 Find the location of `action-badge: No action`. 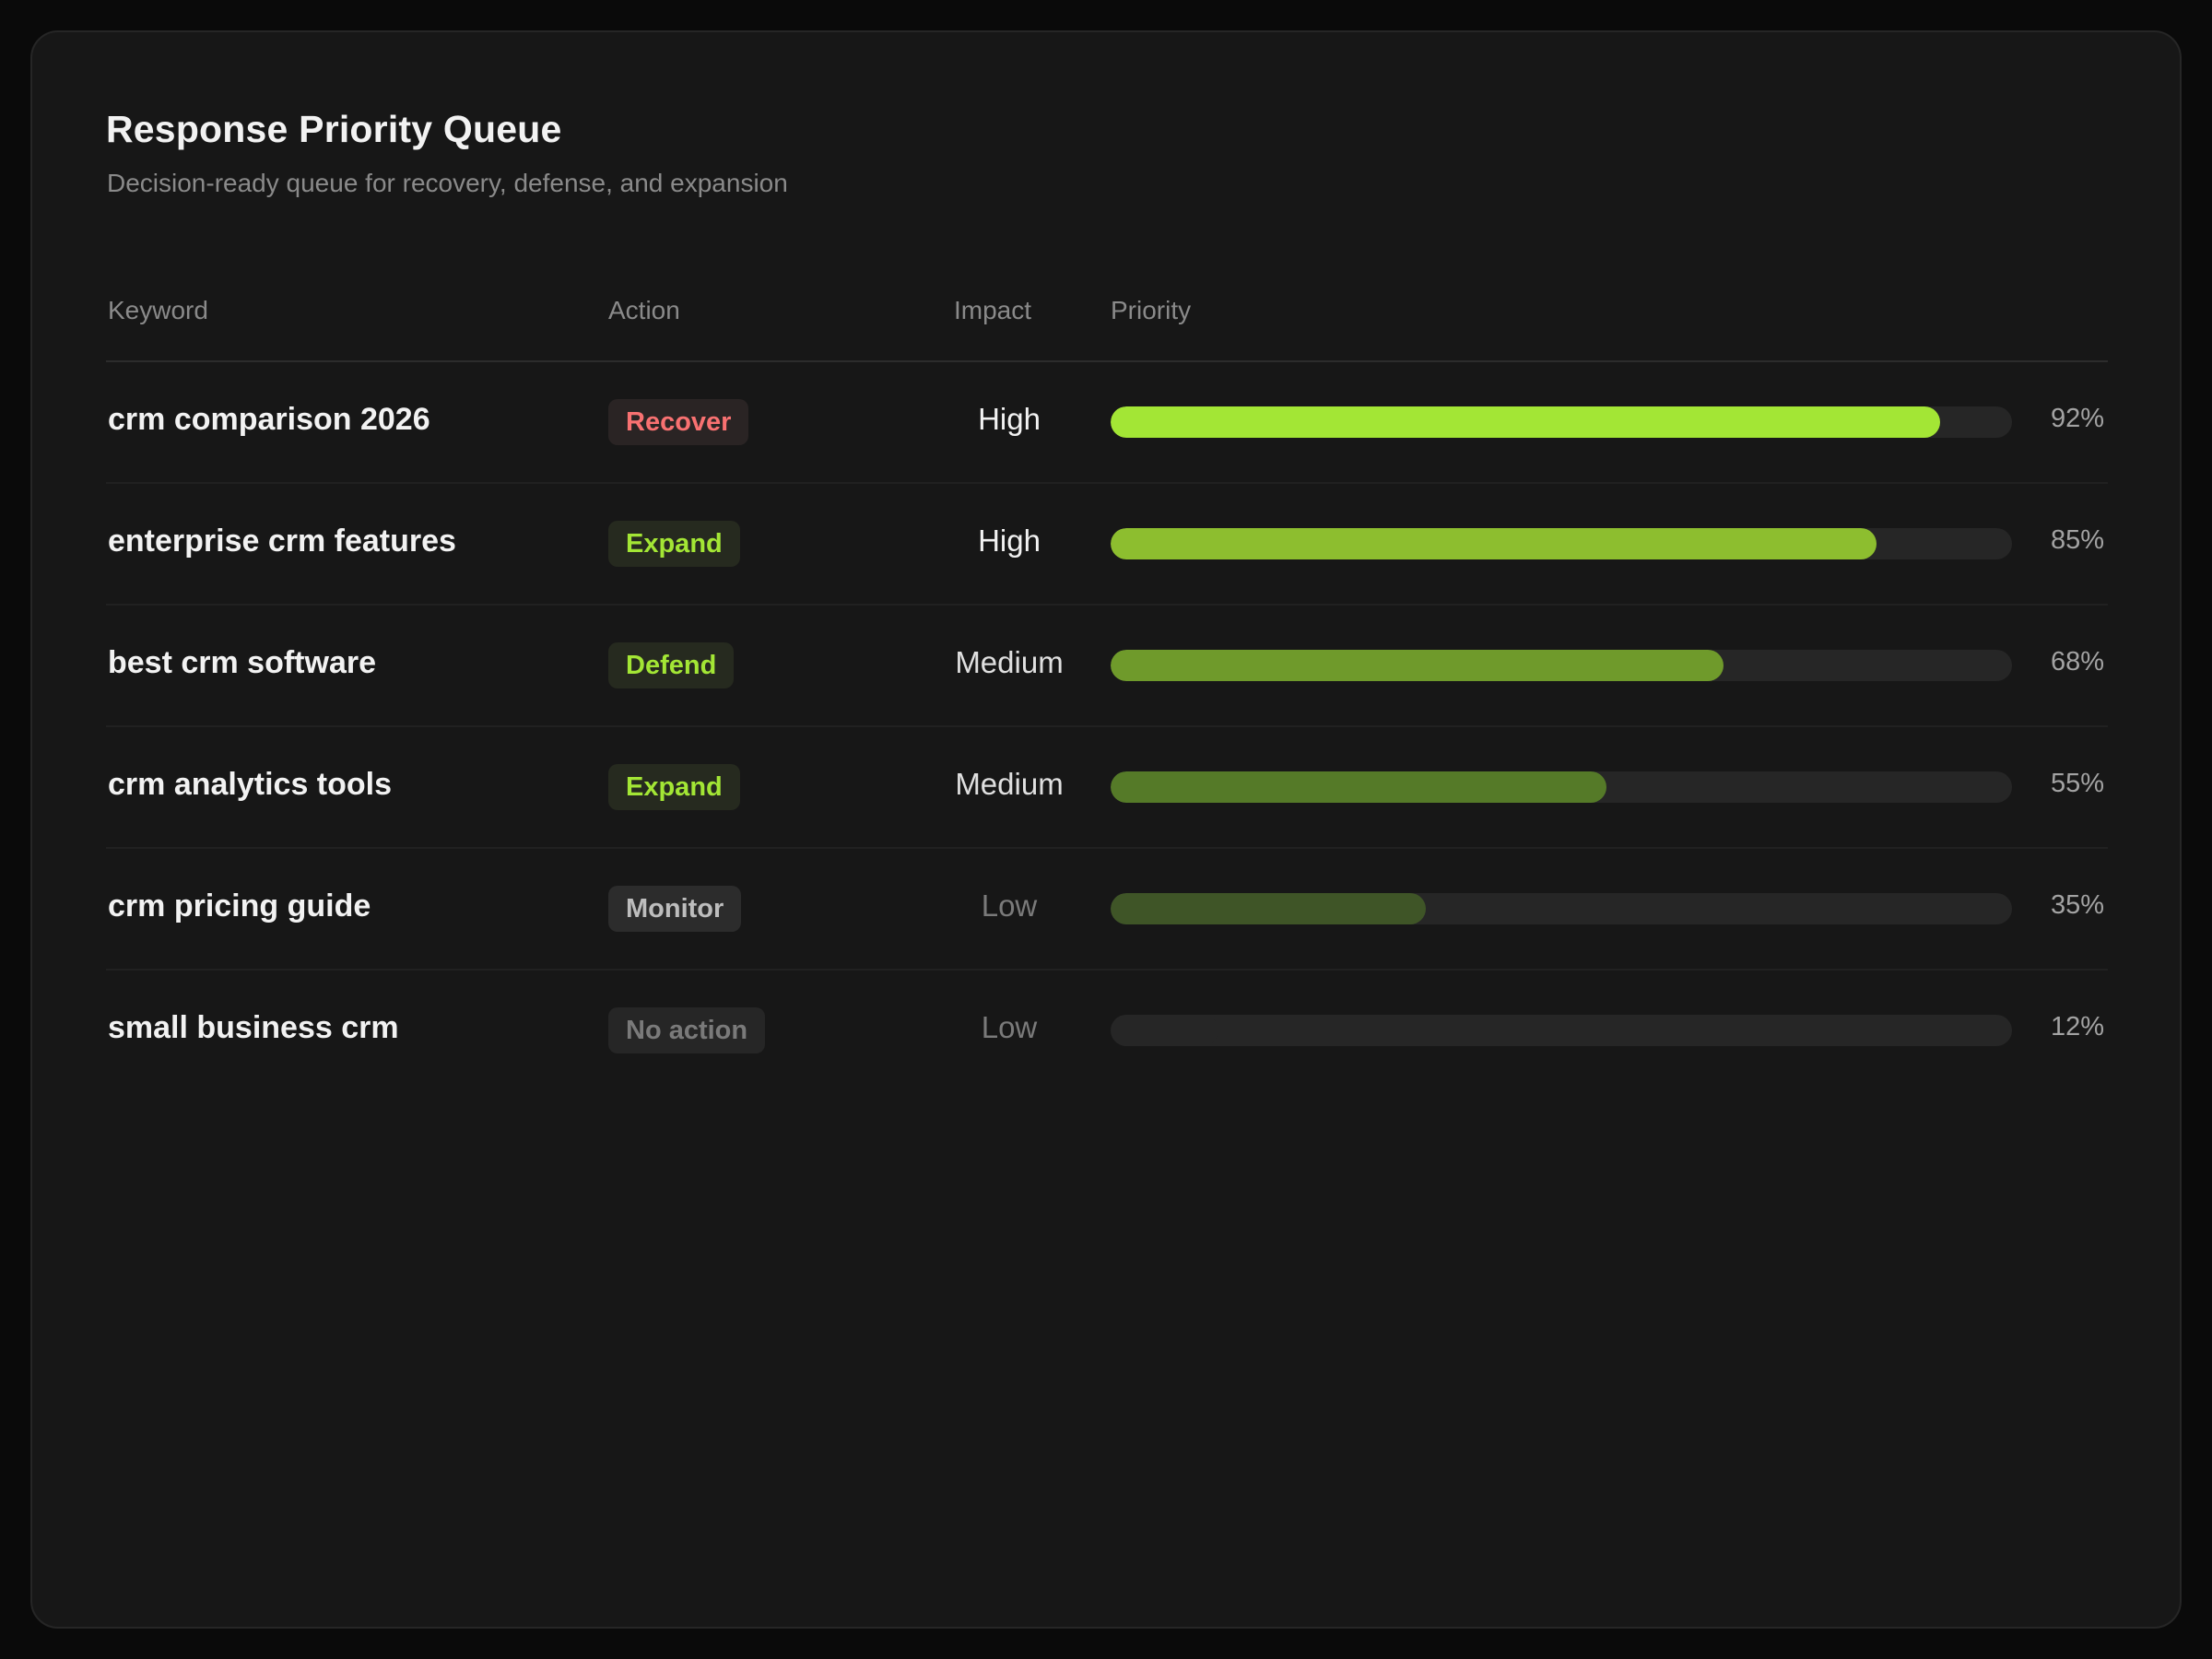

action-badge: No action is located at coordinates (687, 1030).